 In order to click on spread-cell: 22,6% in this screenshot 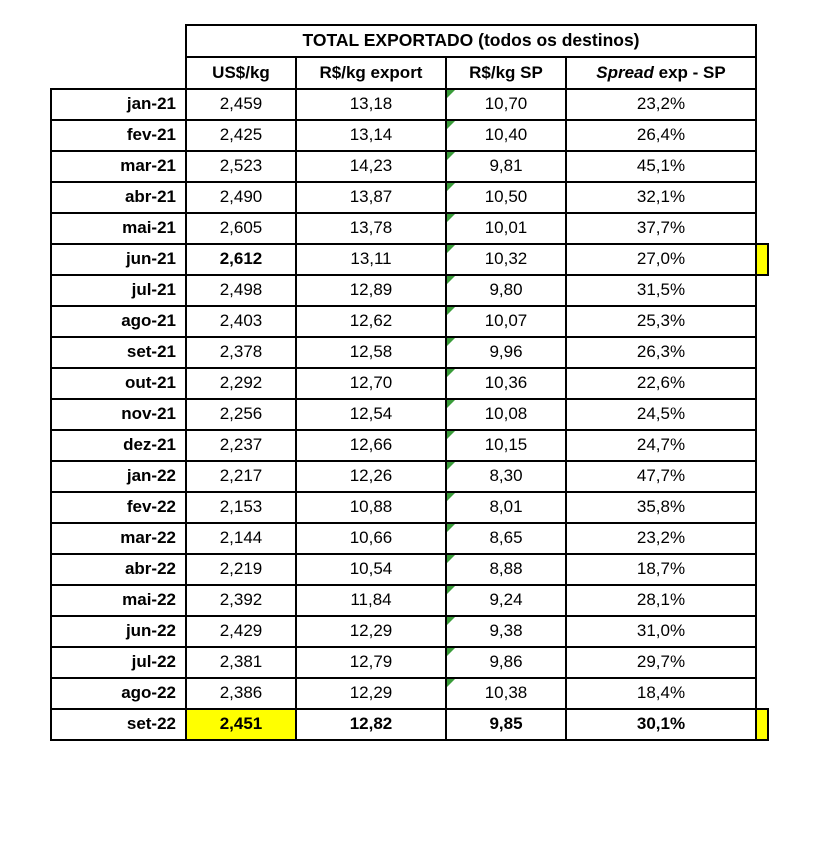, I will do `click(661, 383)`.